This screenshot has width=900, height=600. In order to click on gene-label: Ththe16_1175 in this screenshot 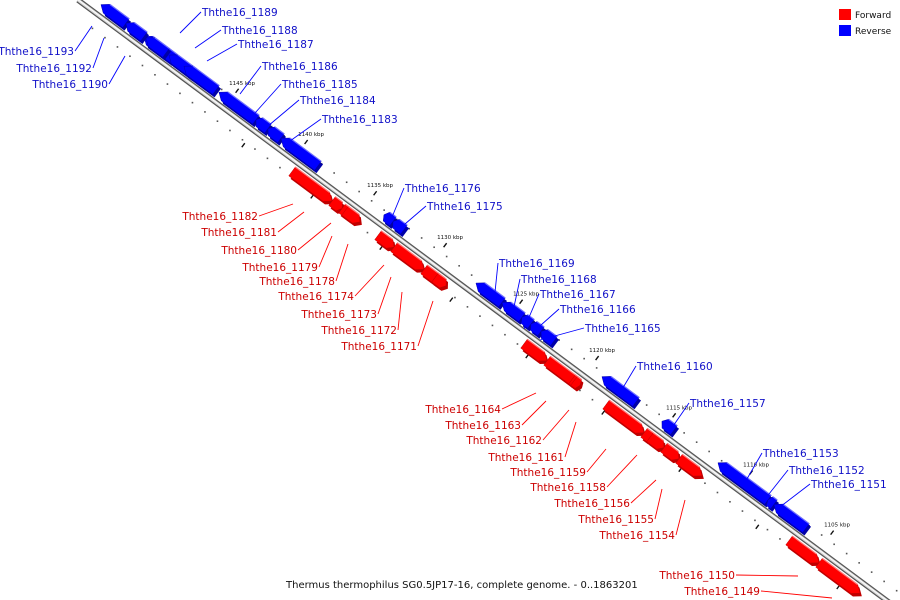, I will do `click(464, 207)`.